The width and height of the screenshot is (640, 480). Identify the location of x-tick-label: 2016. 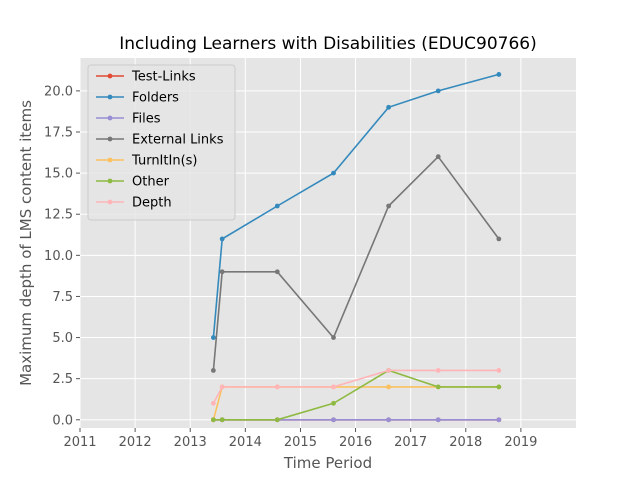
(355, 442).